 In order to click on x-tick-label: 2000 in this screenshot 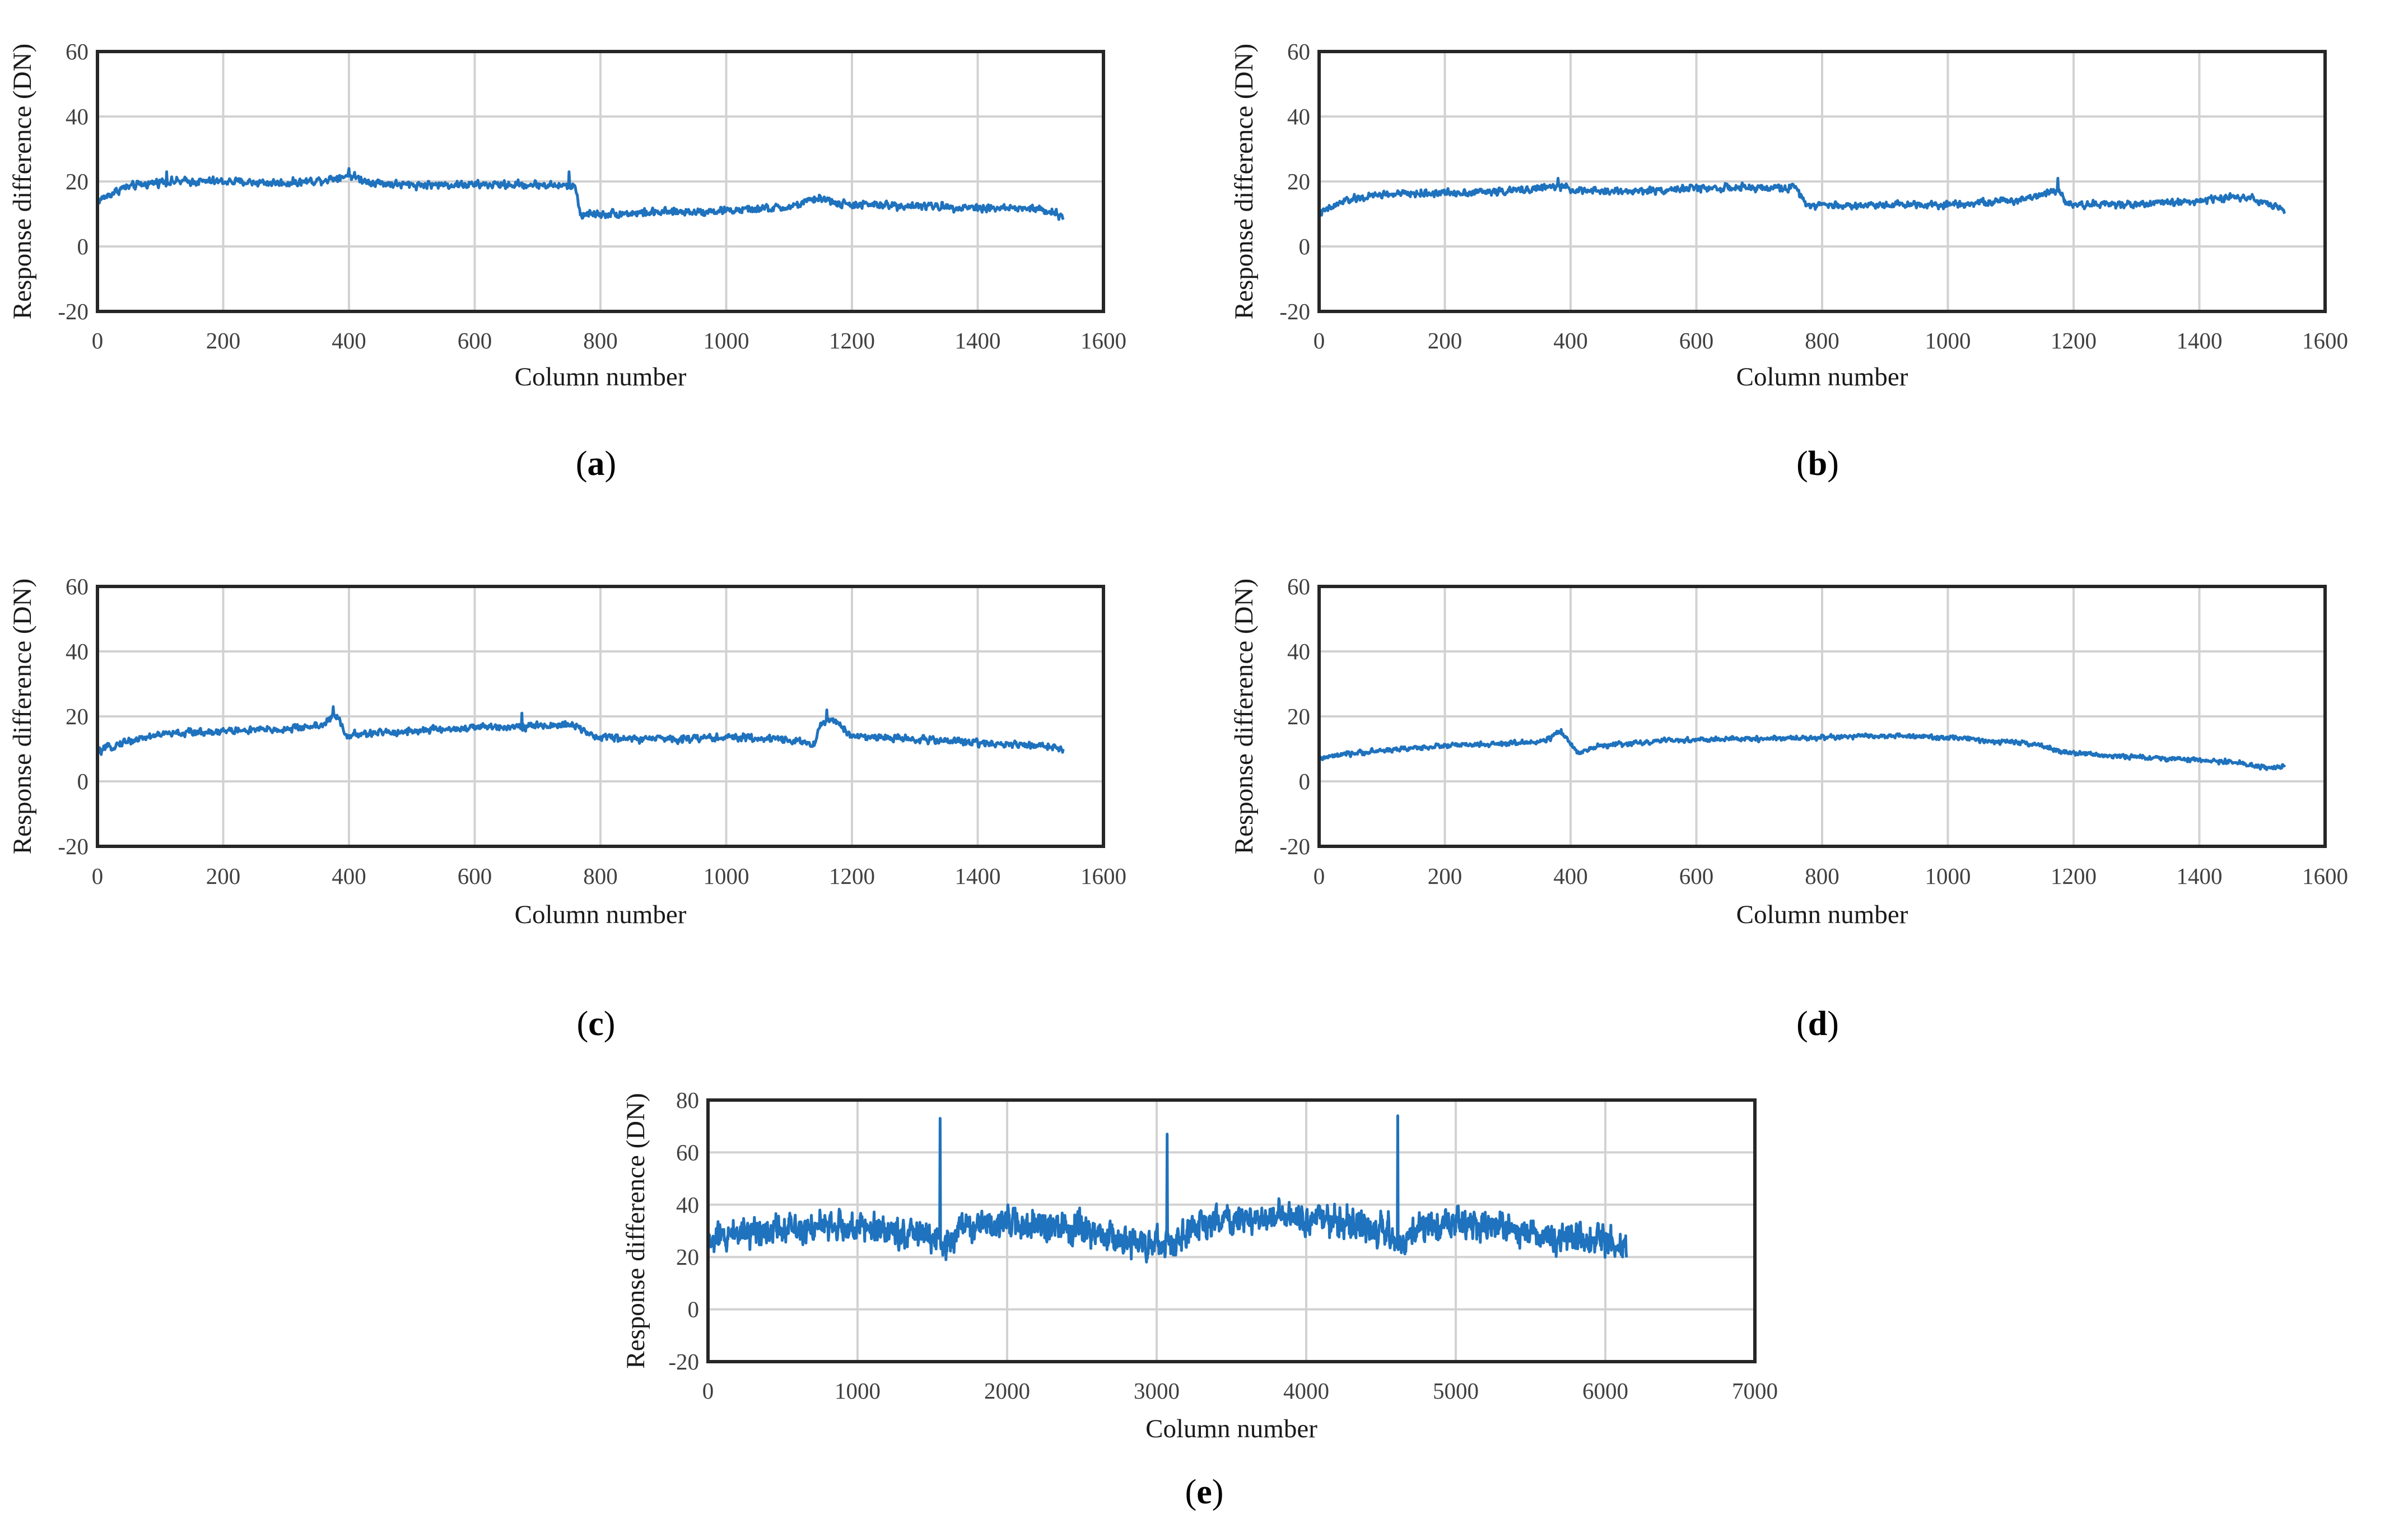, I will do `click(1007, 1391)`.